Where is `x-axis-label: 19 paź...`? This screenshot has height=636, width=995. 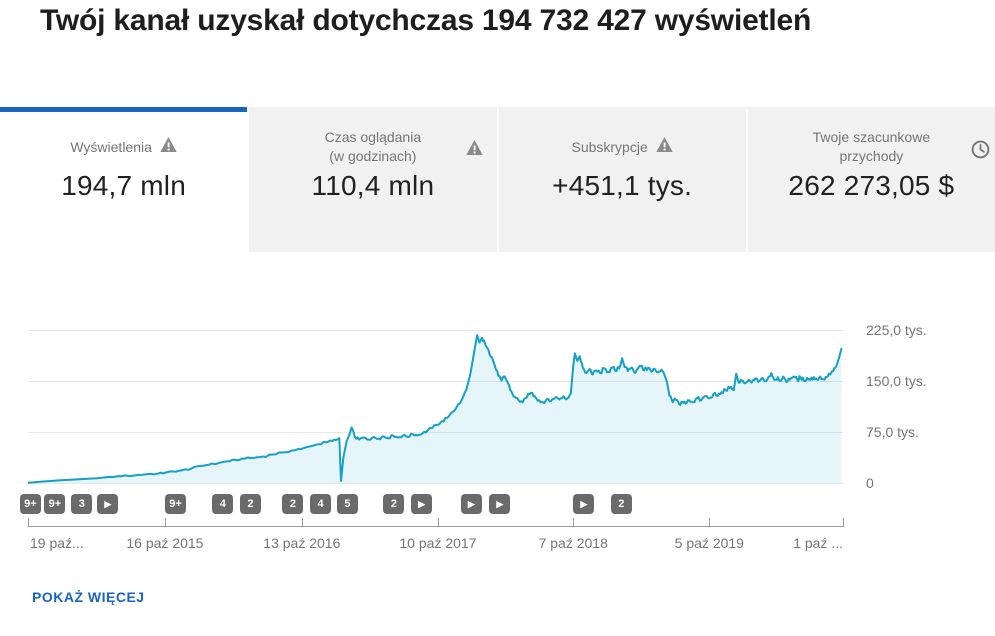
x-axis-label: 19 paź... is located at coordinates (57, 543).